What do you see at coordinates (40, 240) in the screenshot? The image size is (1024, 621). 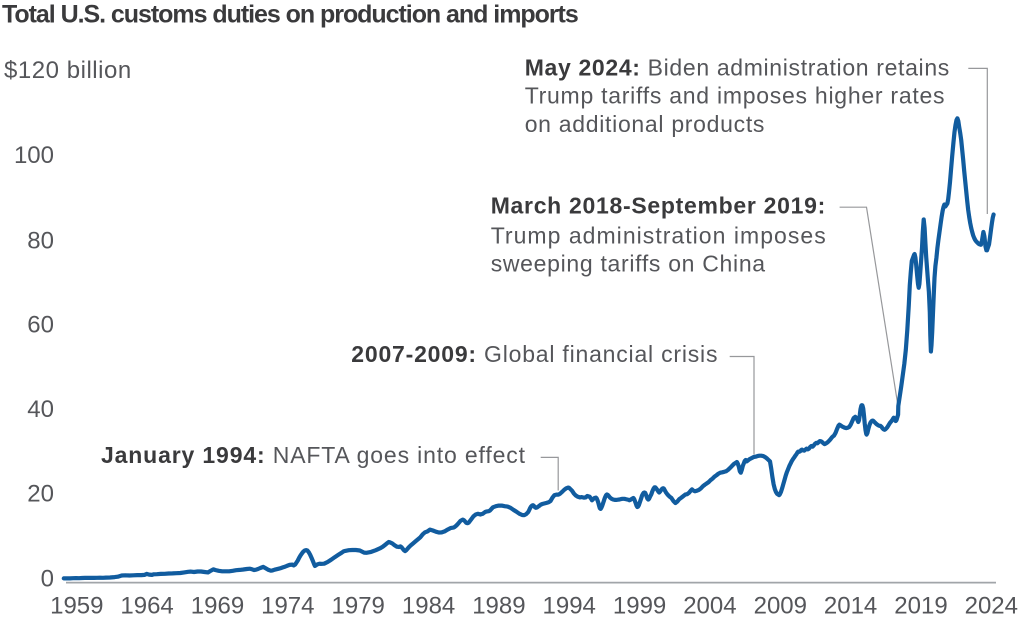 I see `svg-text: 80` at bounding box center [40, 240].